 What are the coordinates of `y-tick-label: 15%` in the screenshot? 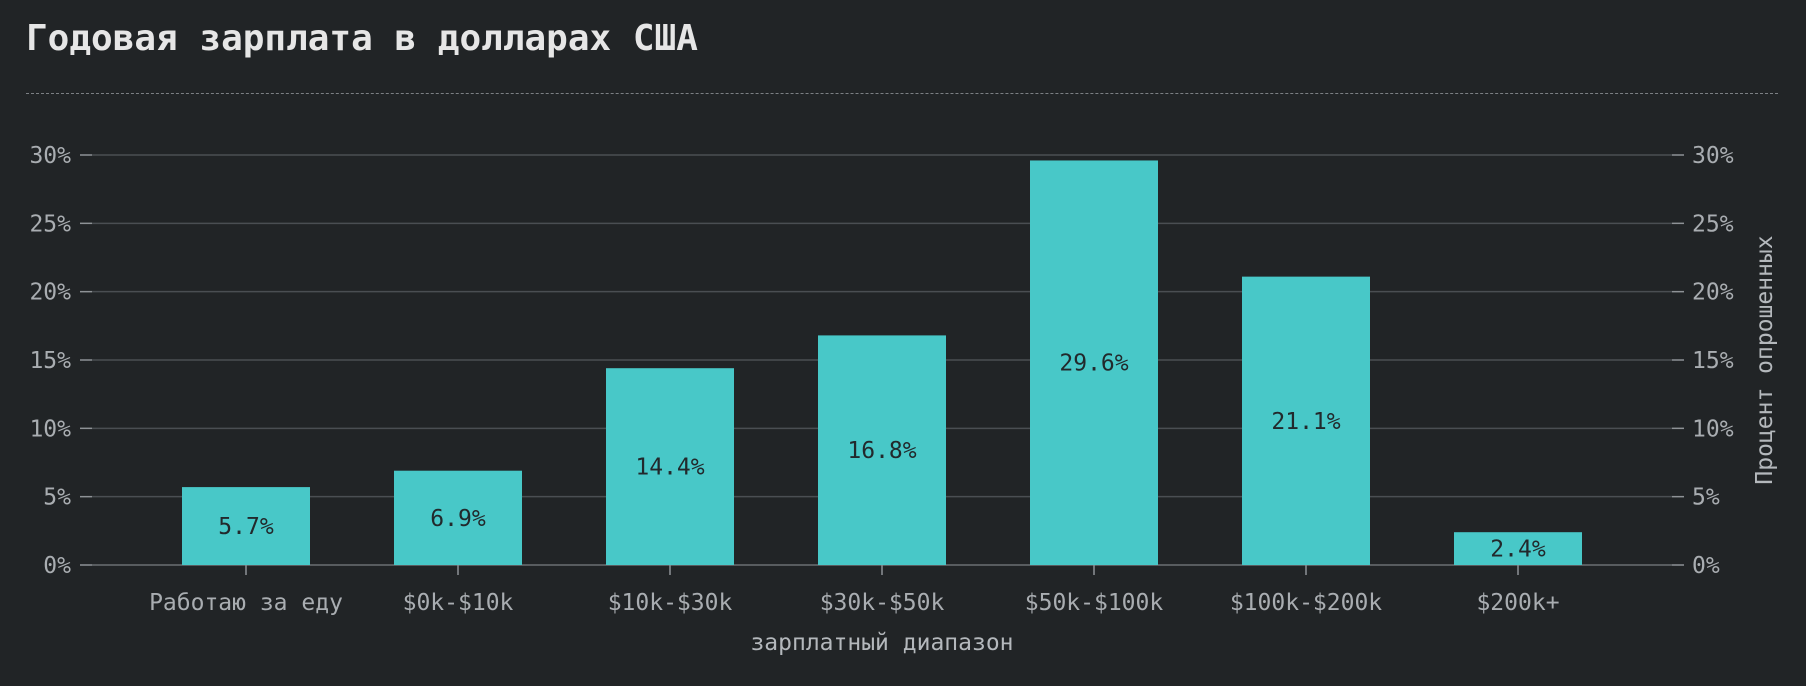 It's located at (50, 361).